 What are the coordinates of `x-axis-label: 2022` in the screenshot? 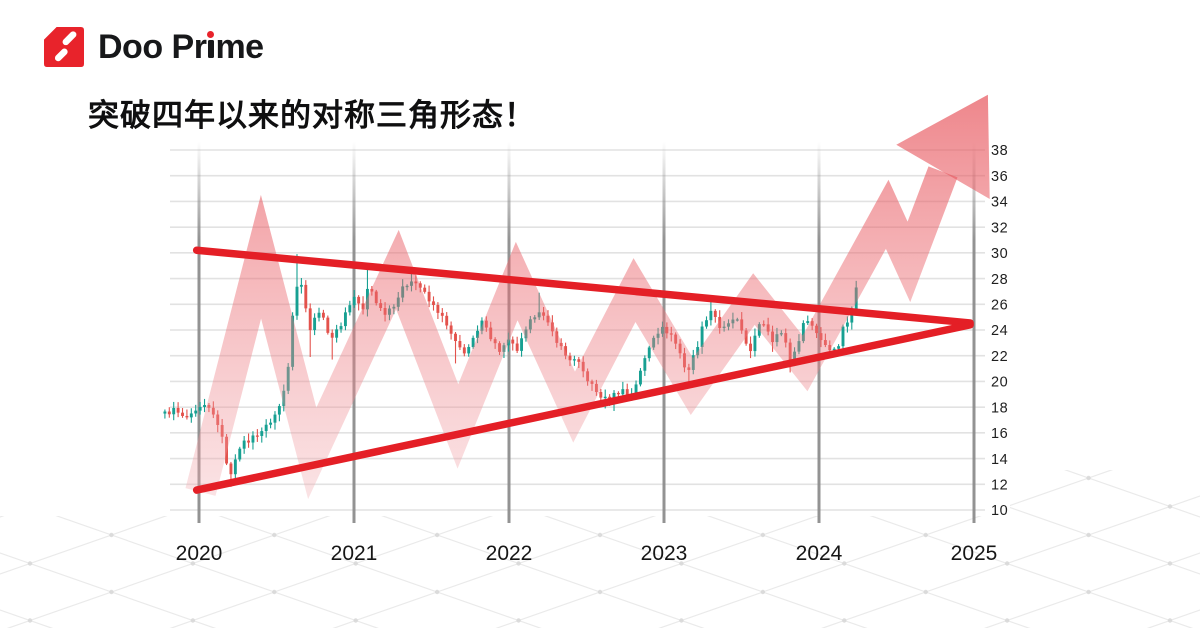 It's located at (509, 553).